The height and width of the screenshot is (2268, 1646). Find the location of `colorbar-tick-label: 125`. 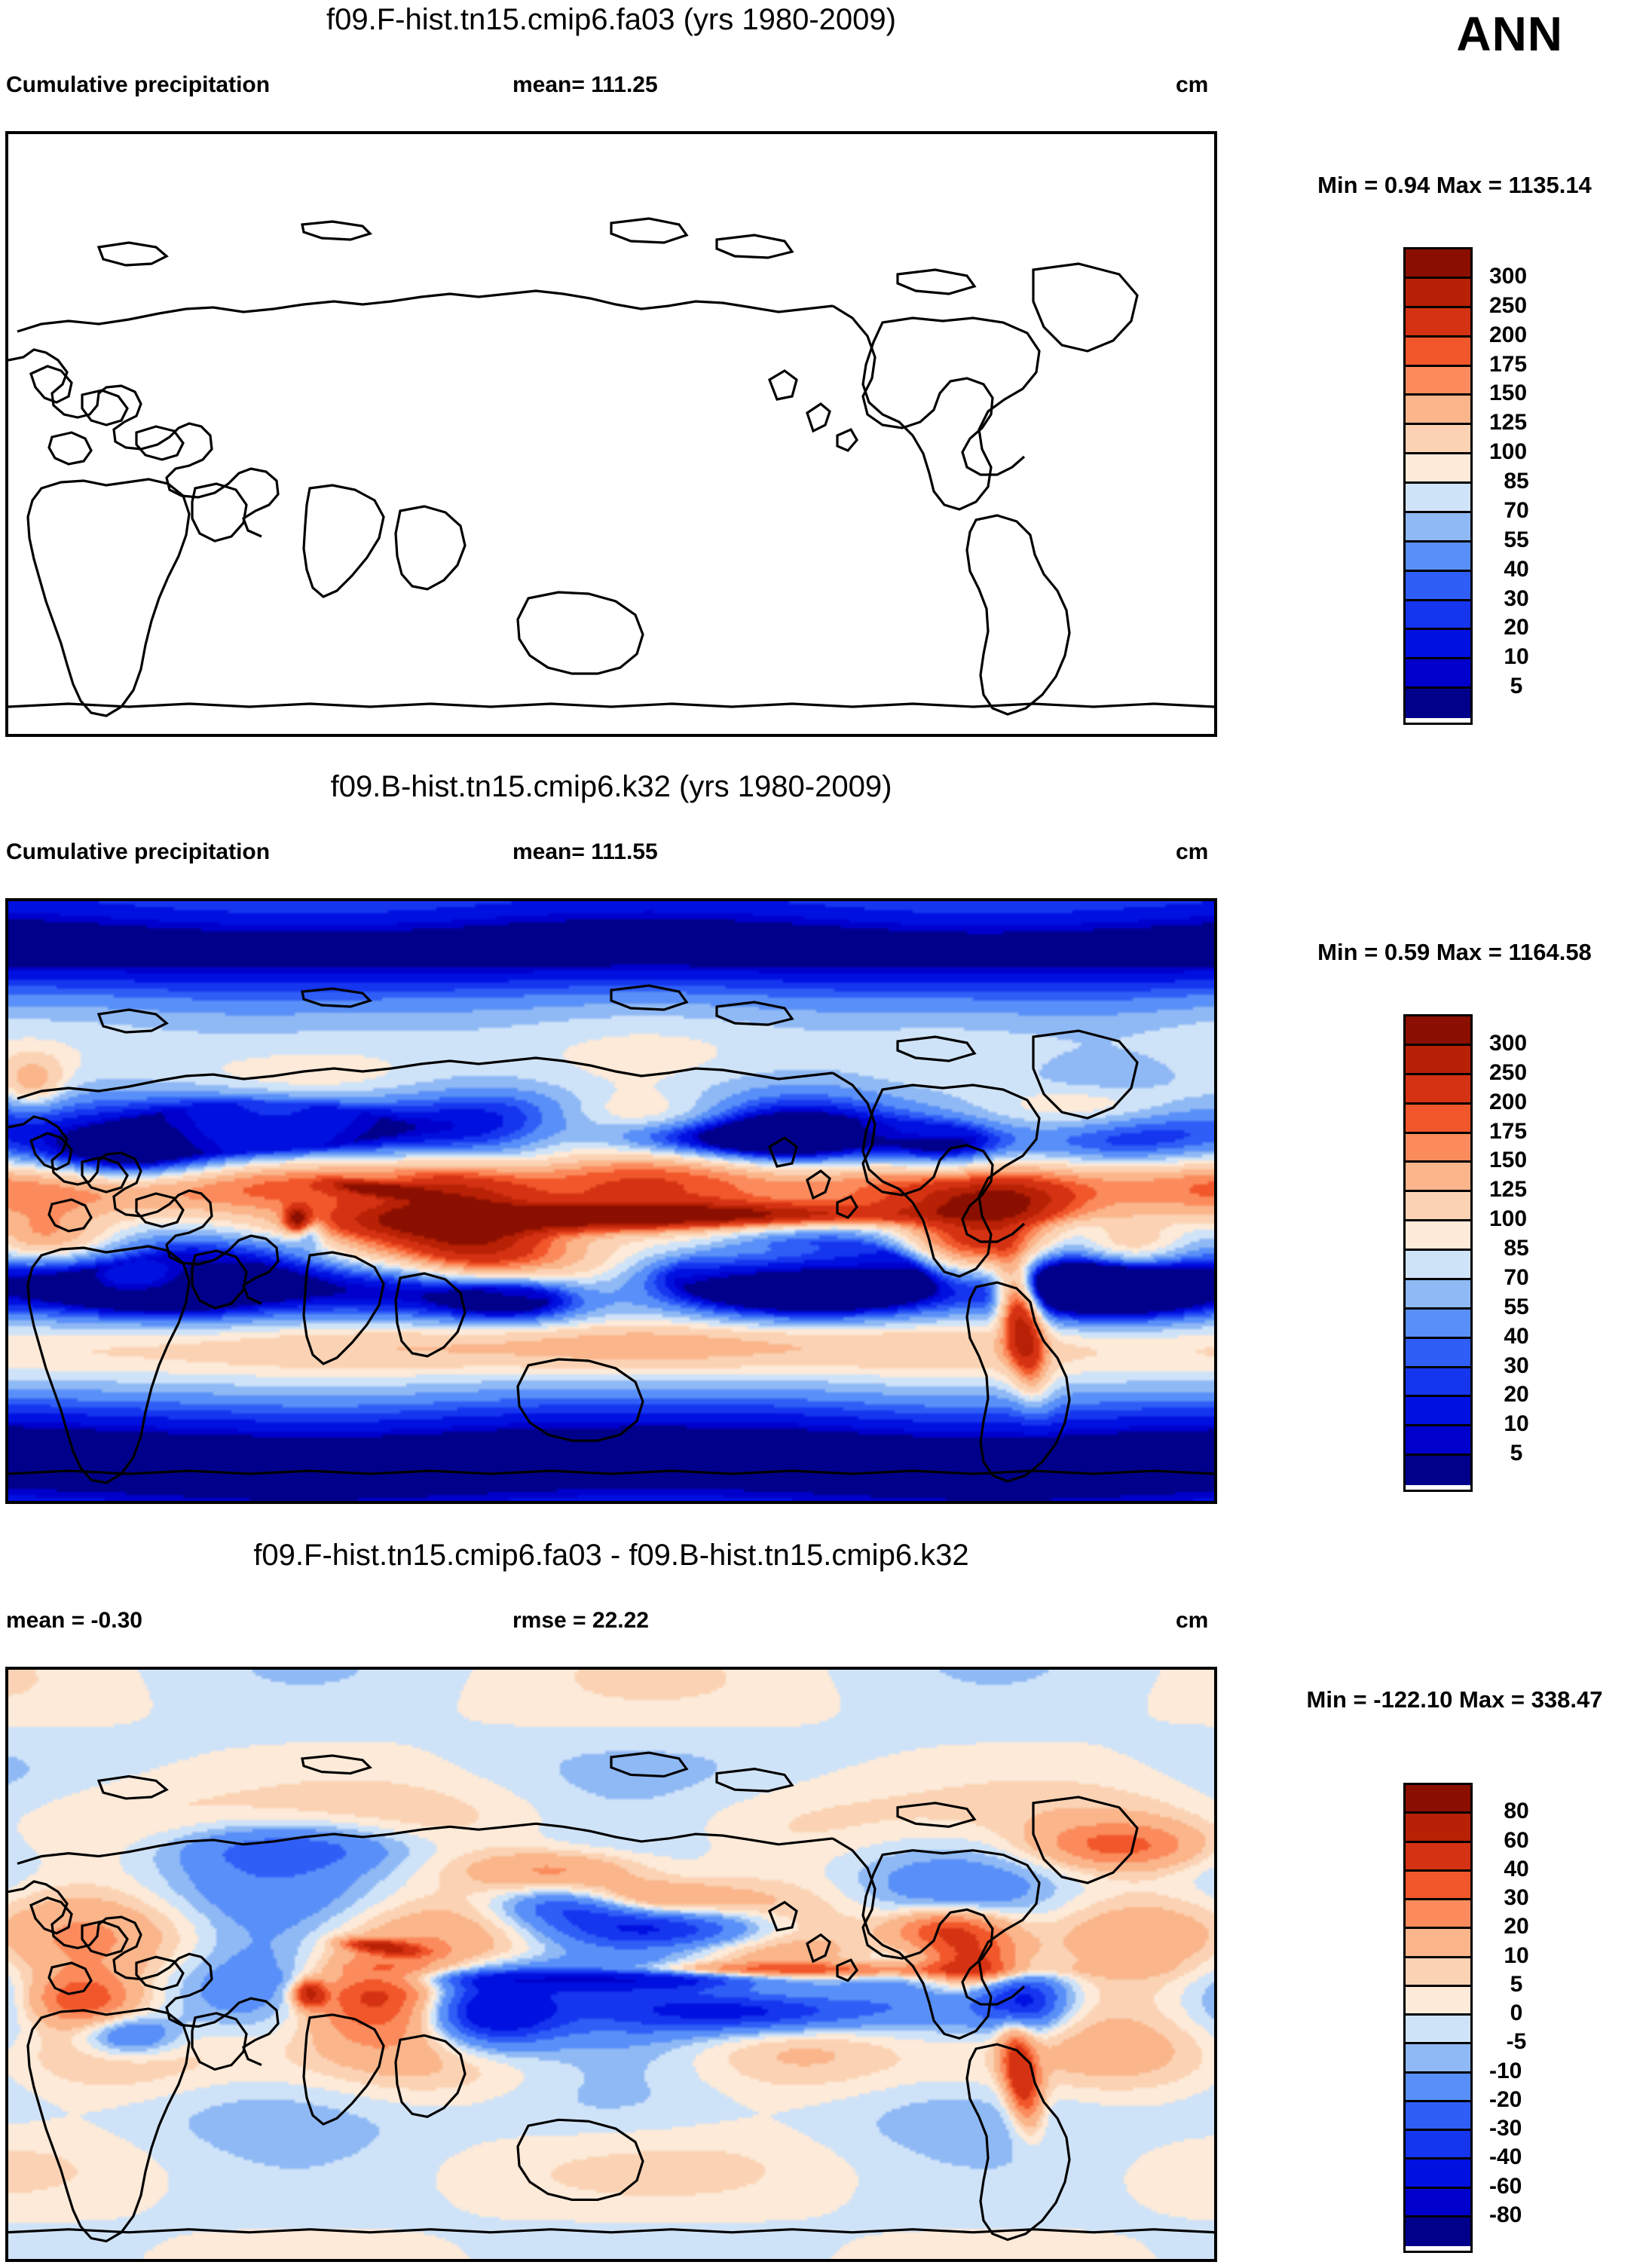

colorbar-tick-label: 125 is located at coordinates (1508, 423).